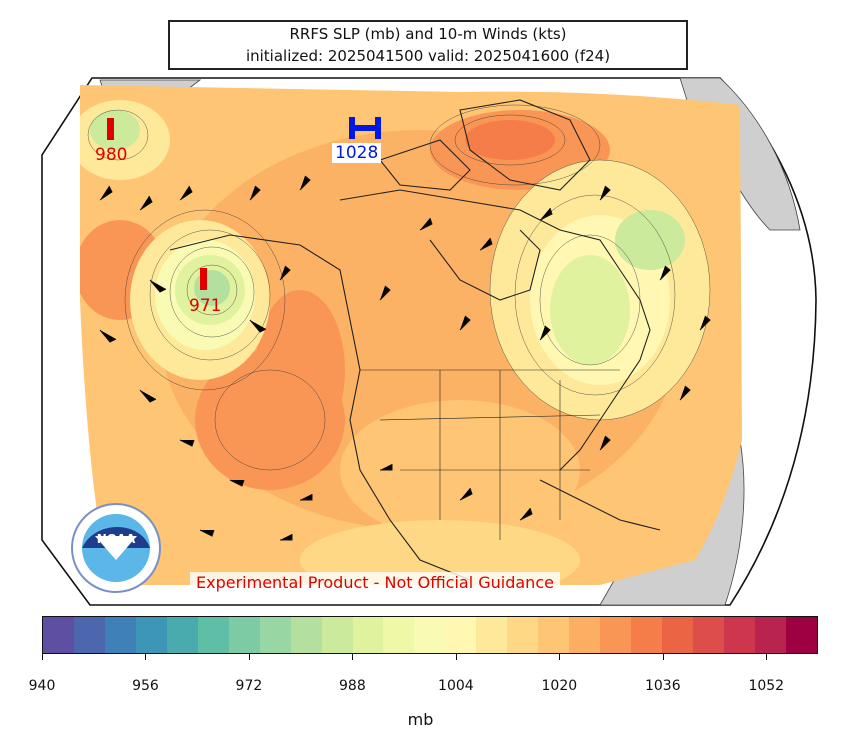 This screenshot has width=841, height=755. I want to click on low-center-label: 971, so click(205, 306).